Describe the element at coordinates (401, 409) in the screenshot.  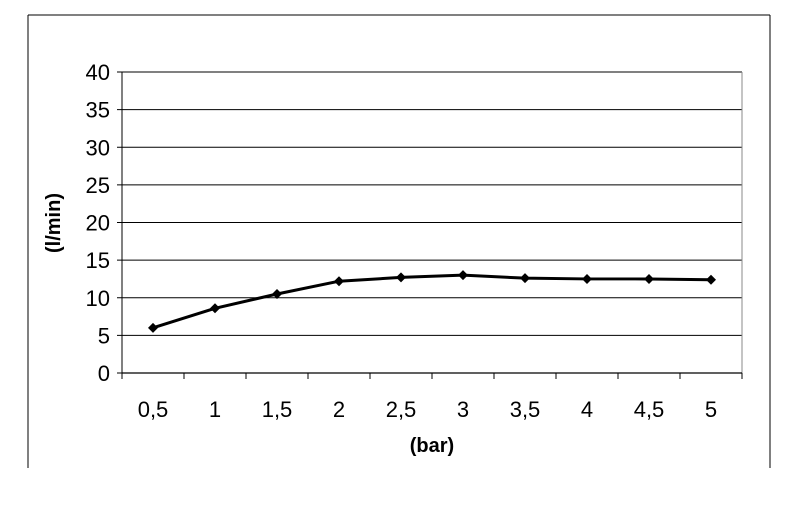
I see `x-tick-label: 2,5` at that location.